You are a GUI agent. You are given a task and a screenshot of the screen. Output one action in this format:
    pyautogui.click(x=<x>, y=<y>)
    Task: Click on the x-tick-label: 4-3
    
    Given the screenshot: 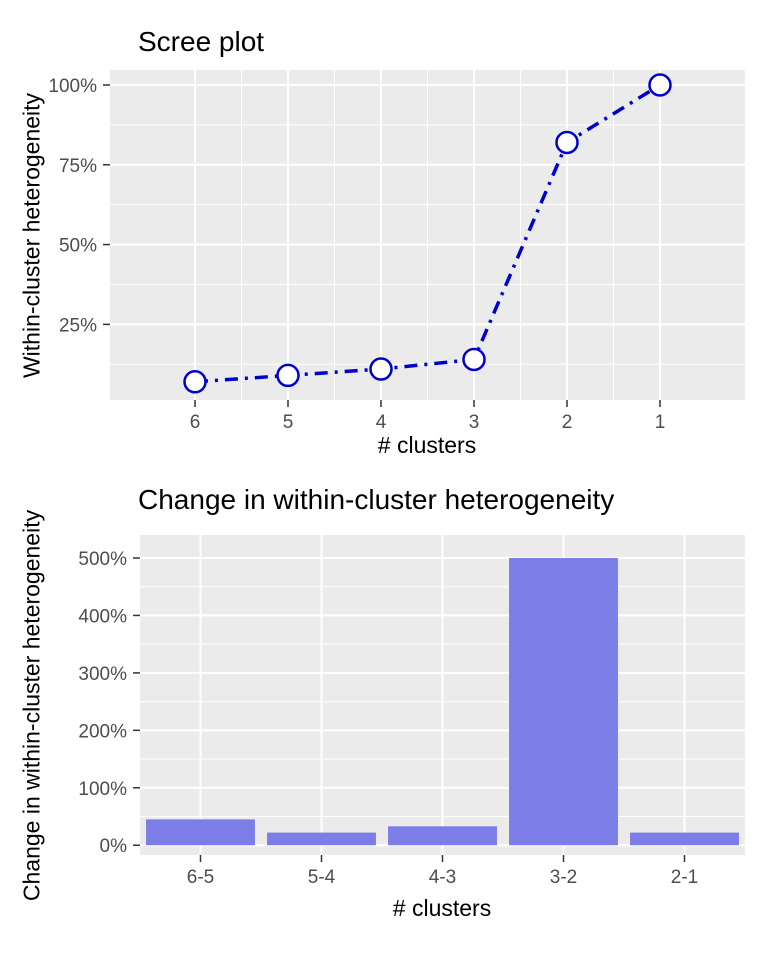 What is the action you would take?
    pyautogui.click(x=442, y=877)
    